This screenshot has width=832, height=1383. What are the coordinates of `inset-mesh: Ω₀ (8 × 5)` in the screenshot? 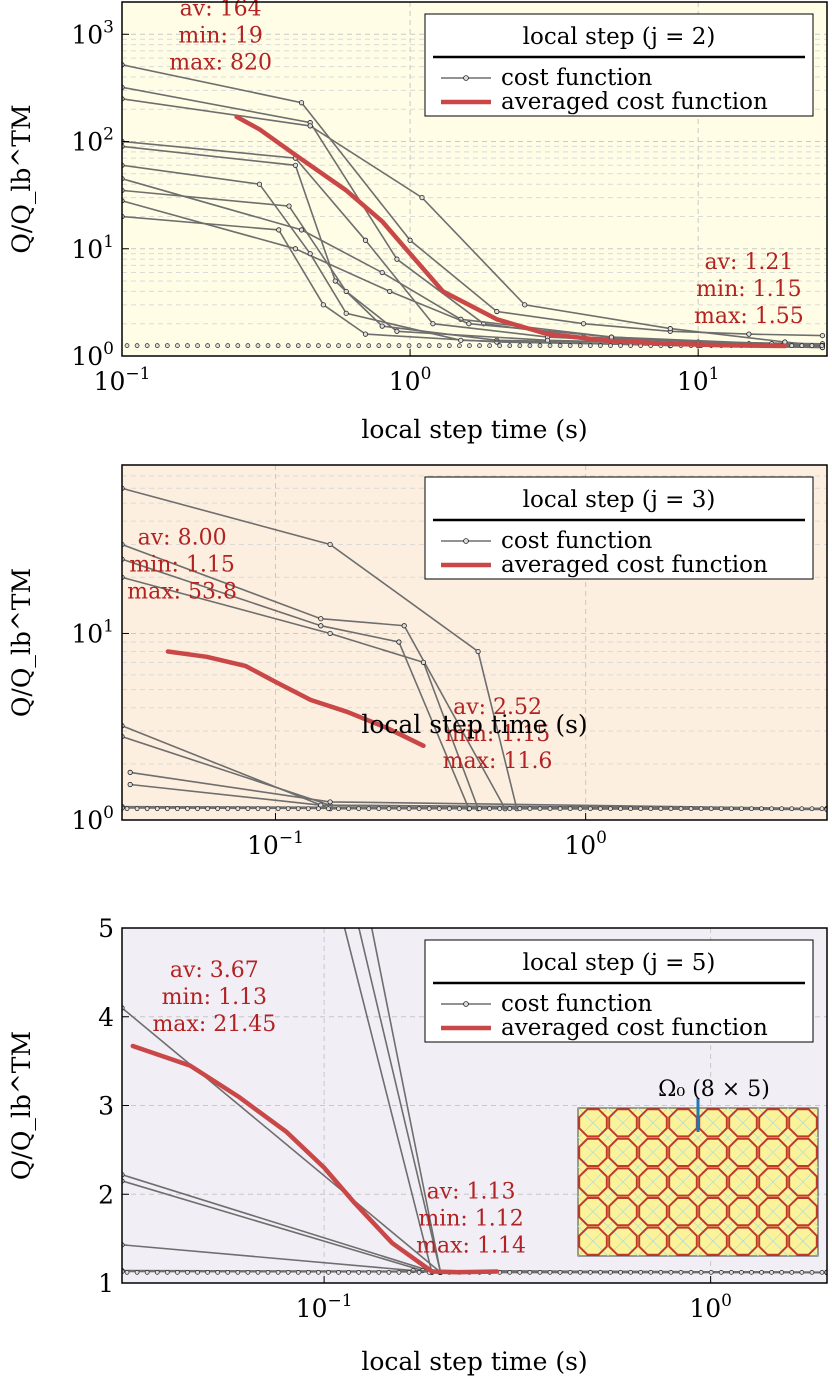 It's located at (698, 1167).